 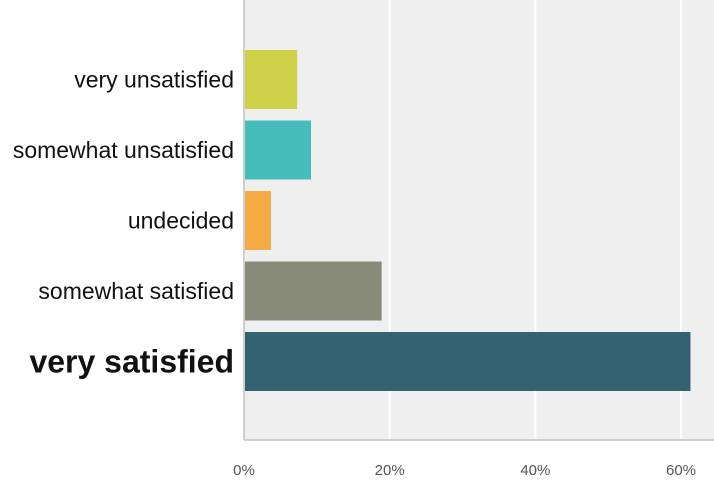 I want to click on x-tick-label-1: 20%, so click(x=390, y=470).